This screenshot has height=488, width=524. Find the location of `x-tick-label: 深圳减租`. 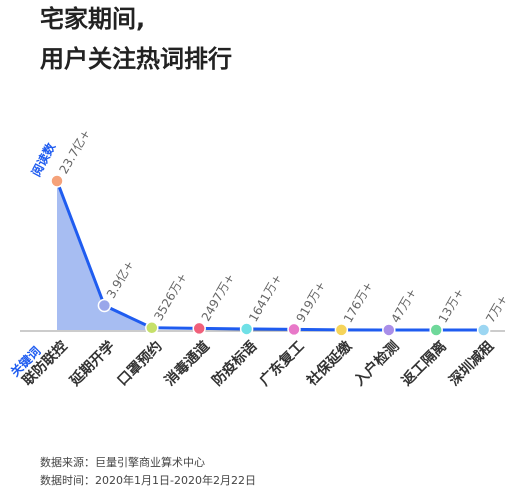

x-tick-label: 深圳减租 is located at coordinates (472, 364).